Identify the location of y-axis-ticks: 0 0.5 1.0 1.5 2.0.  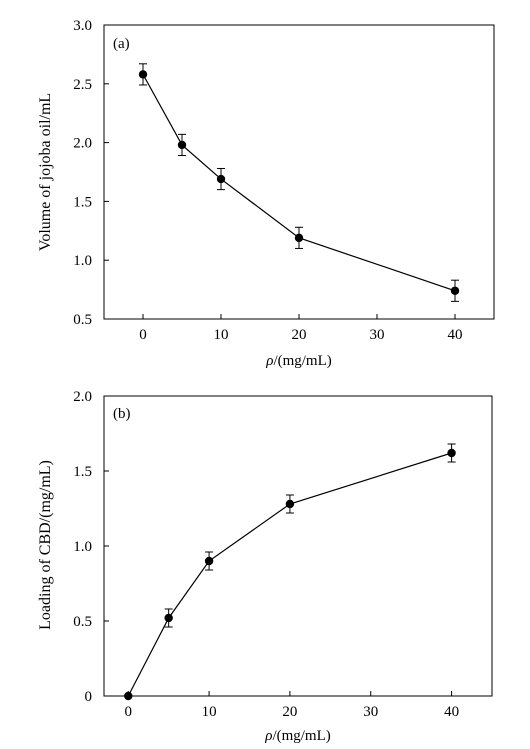
(91, 547).